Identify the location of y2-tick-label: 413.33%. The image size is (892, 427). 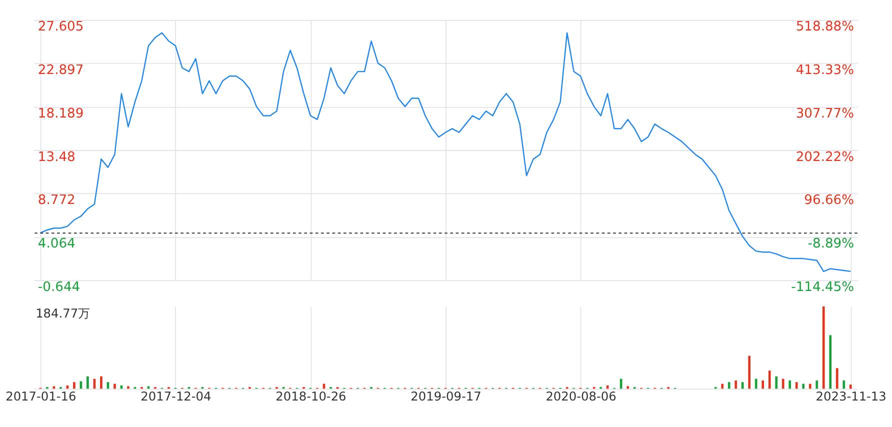
(825, 70).